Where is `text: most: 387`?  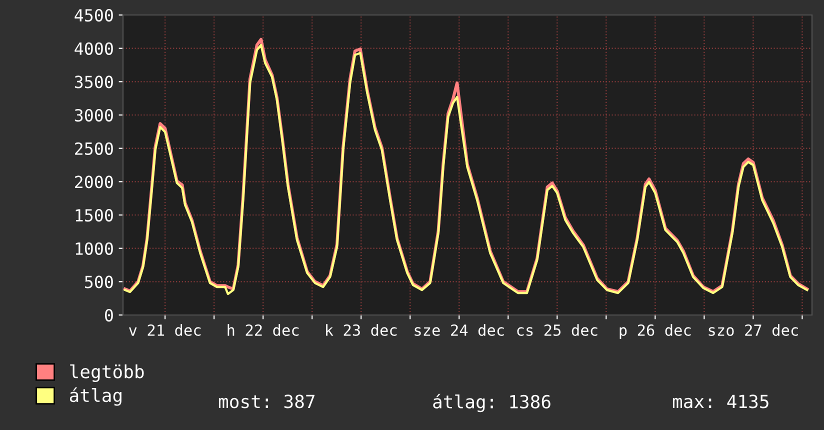 text: most: 387 is located at coordinates (266, 401).